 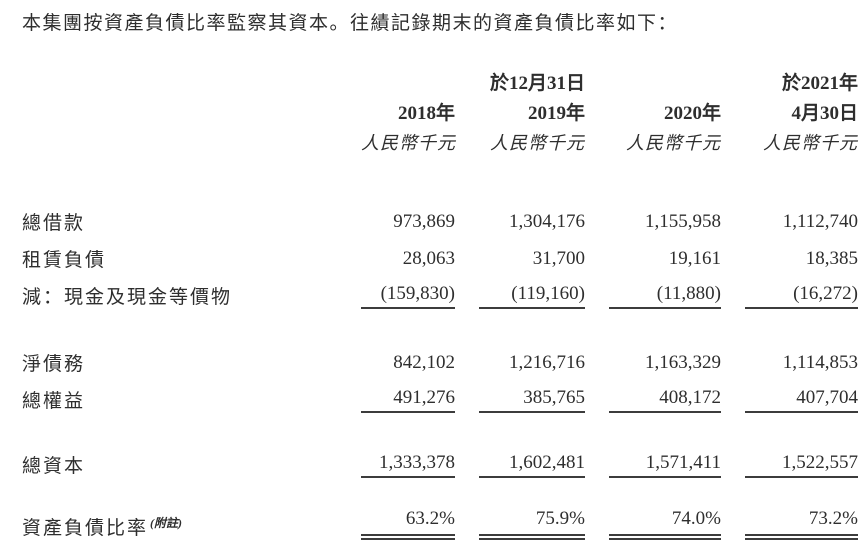 I want to click on row-label-total-capital: 總資本, so click(x=54, y=466).